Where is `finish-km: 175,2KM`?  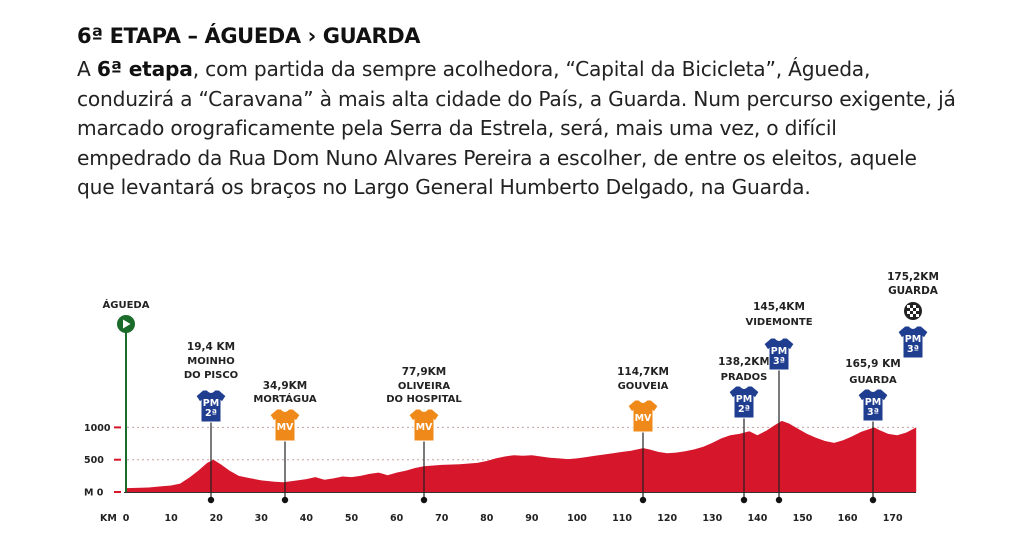
finish-km: 175,2KM is located at coordinates (913, 277).